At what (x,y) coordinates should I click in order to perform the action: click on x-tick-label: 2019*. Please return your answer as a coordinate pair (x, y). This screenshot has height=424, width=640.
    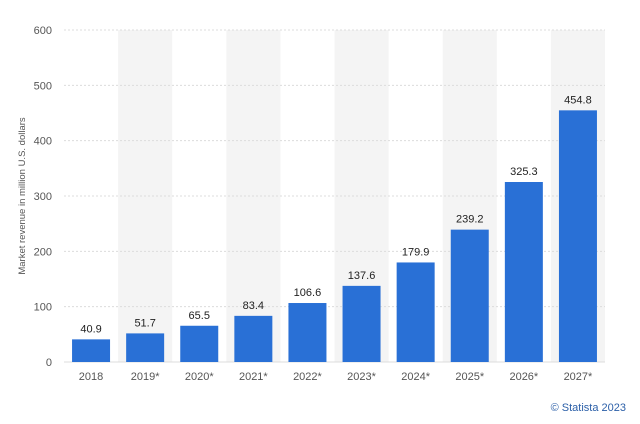
    Looking at the image, I should click on (145, 377).